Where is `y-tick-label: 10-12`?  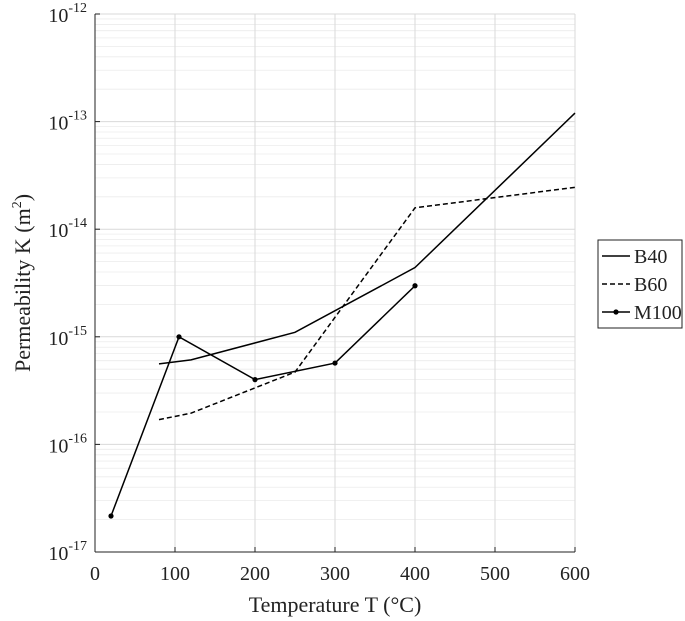
y-tick-label: 10-12 is located at coordinates (67, 14).